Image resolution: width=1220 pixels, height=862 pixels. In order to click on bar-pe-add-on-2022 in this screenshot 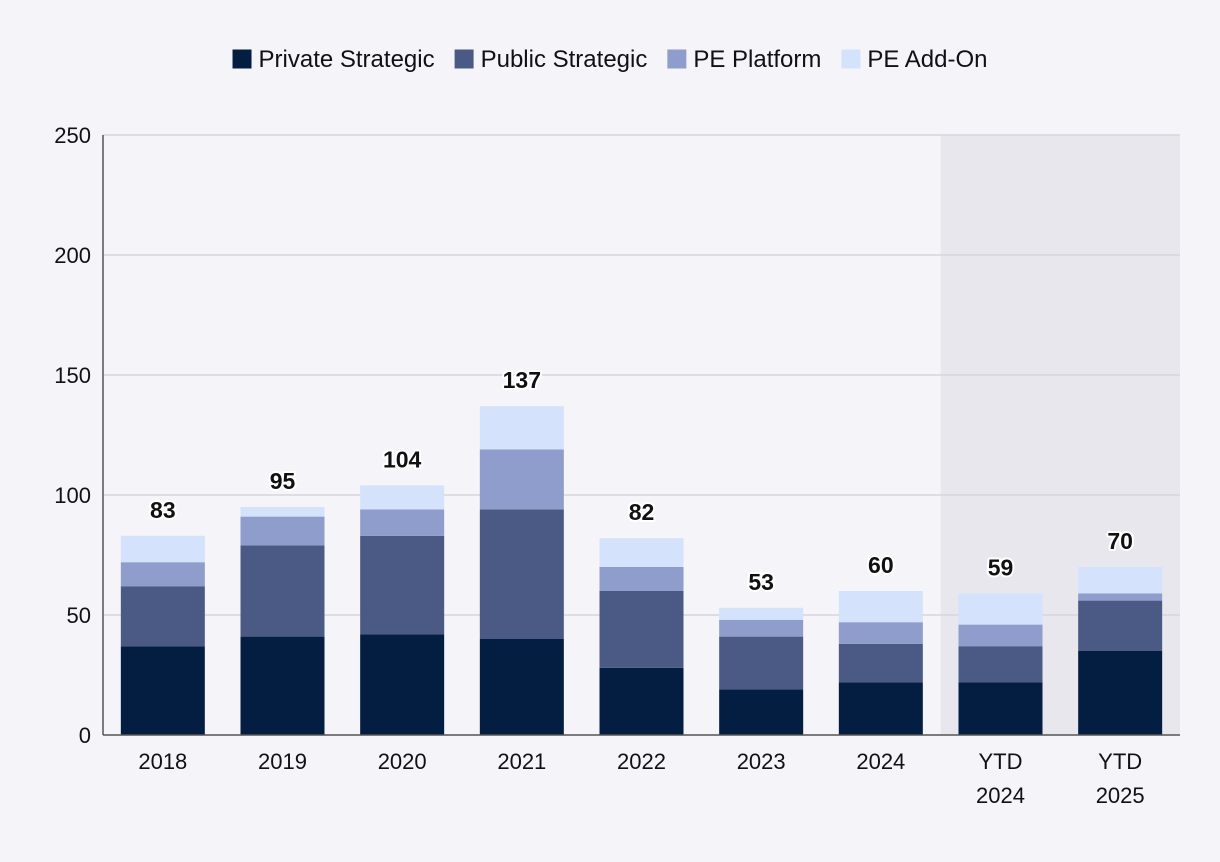, I will do `click(641, 552)`.